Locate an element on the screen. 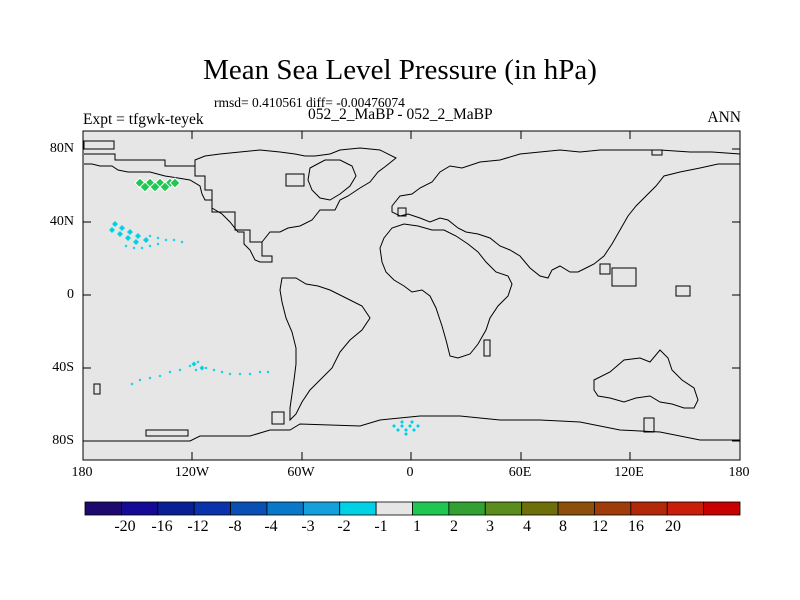  arctic-island is located at coordinates (99, 145).